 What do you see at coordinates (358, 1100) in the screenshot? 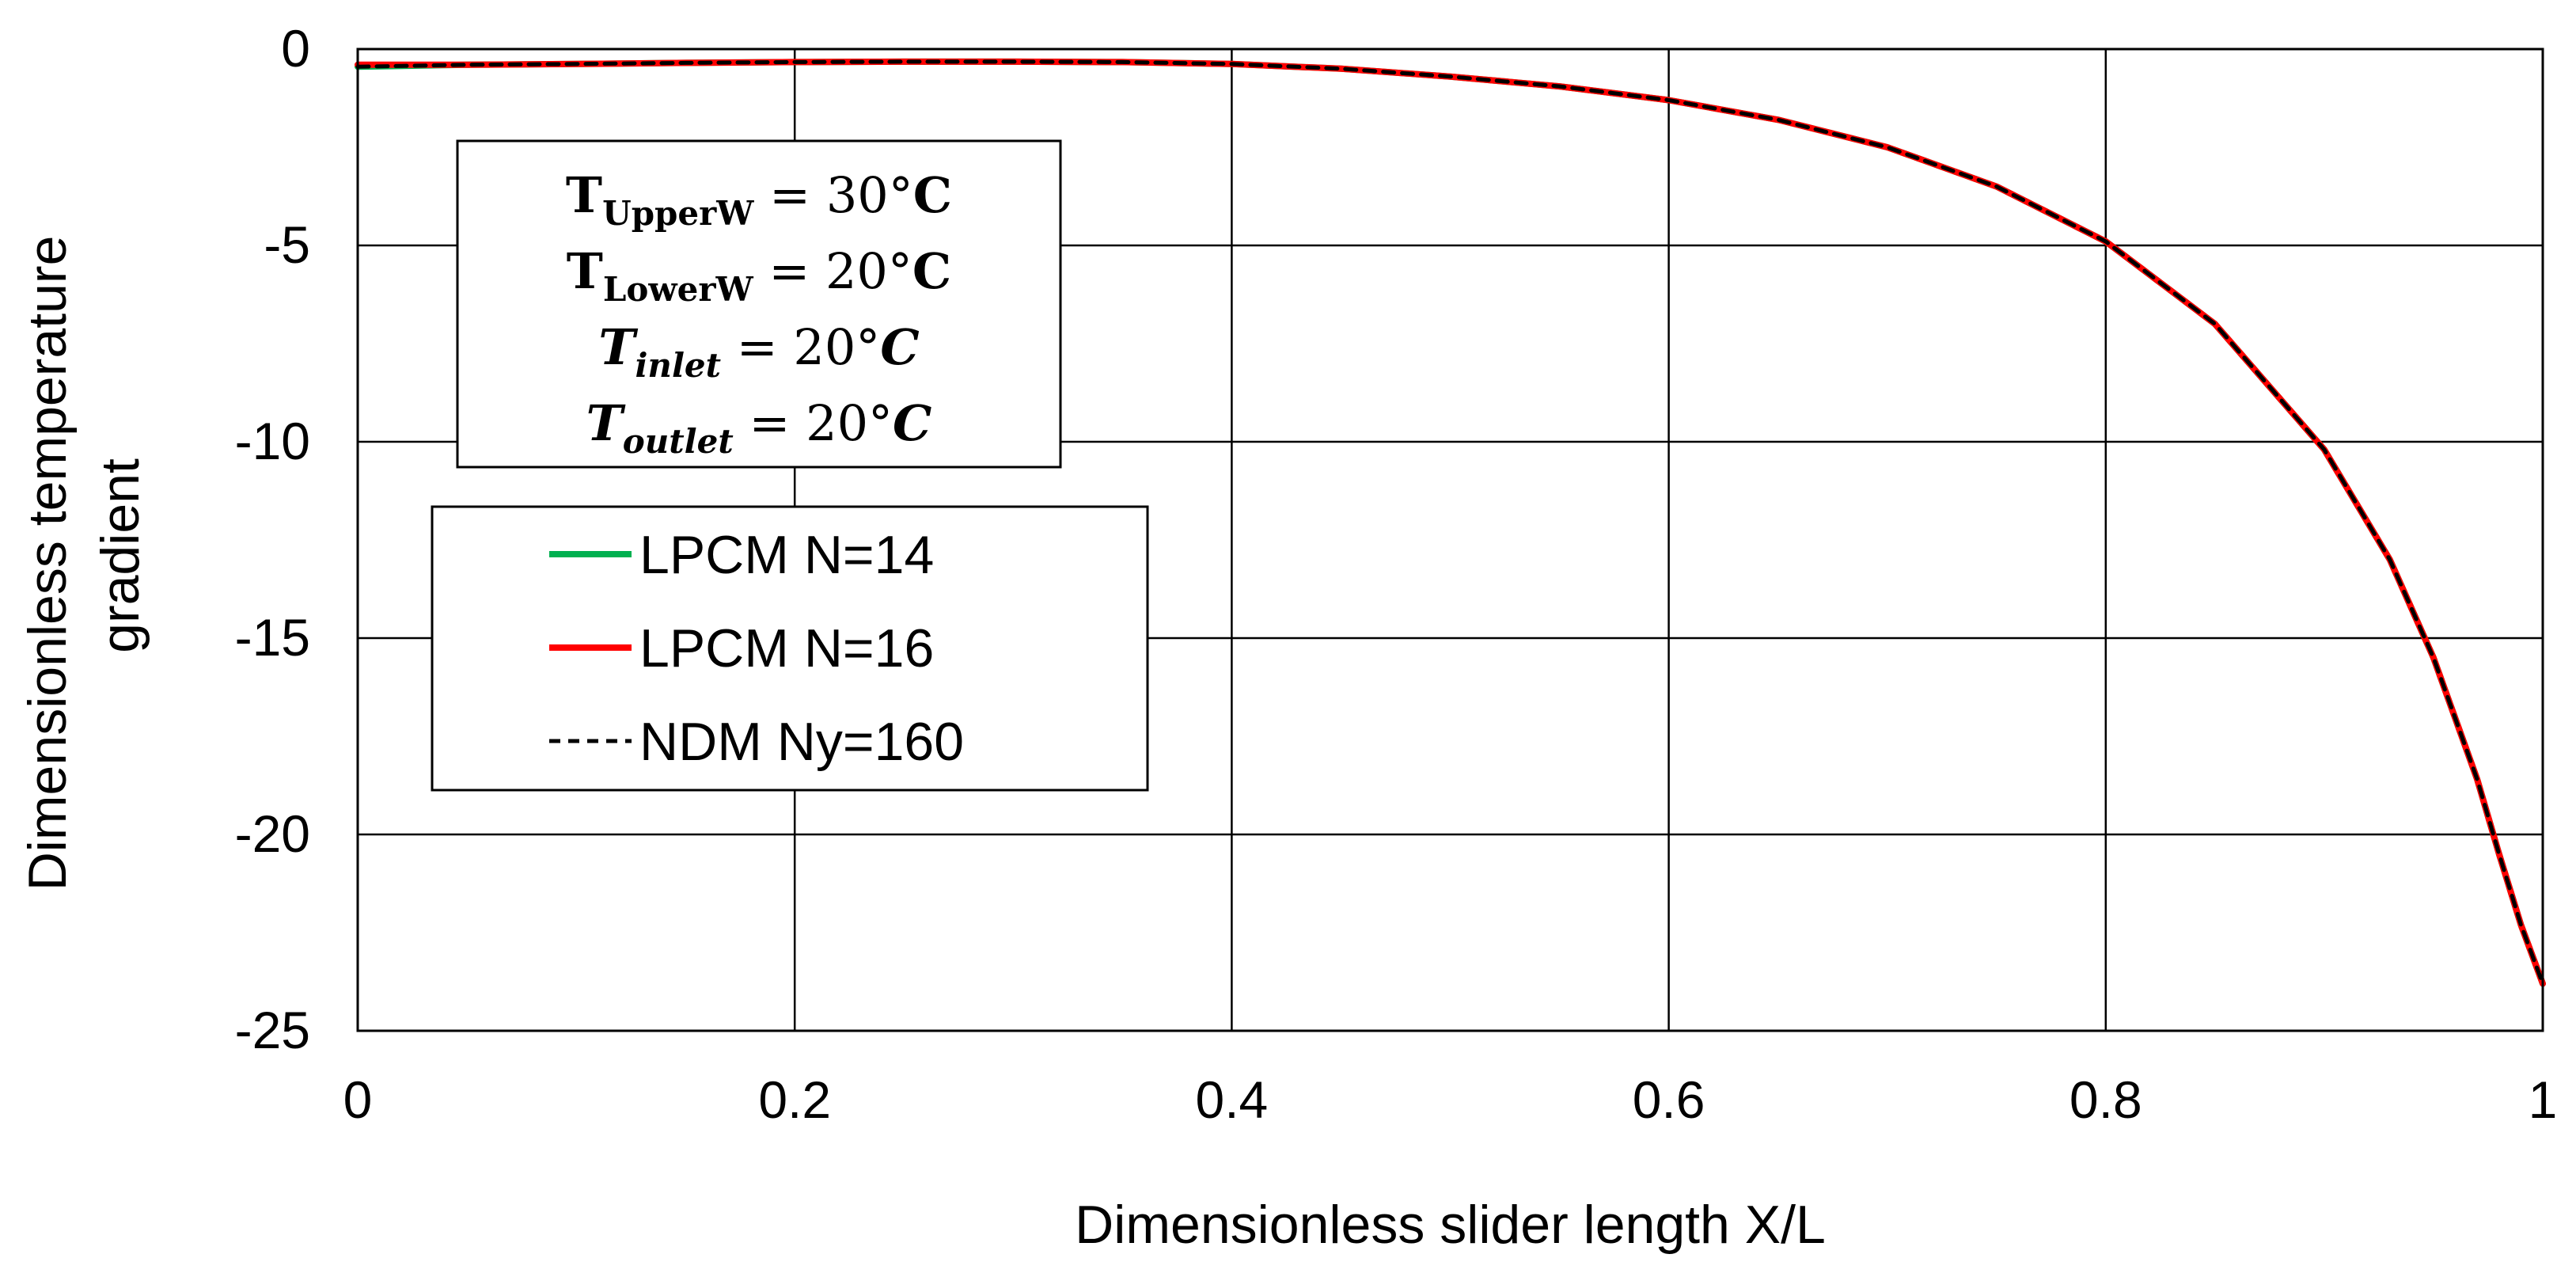
I see `x-tick-label: 0` at bounding box center [358, 1100].